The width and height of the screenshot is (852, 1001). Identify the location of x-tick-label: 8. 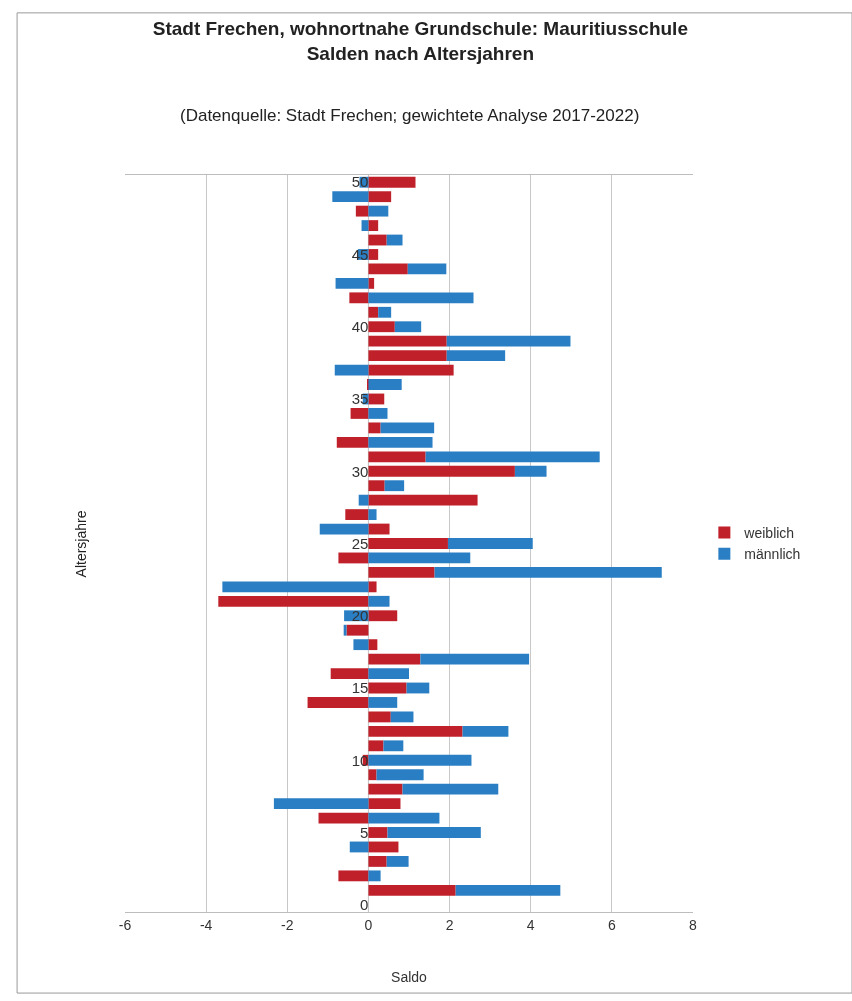
(693, 924).